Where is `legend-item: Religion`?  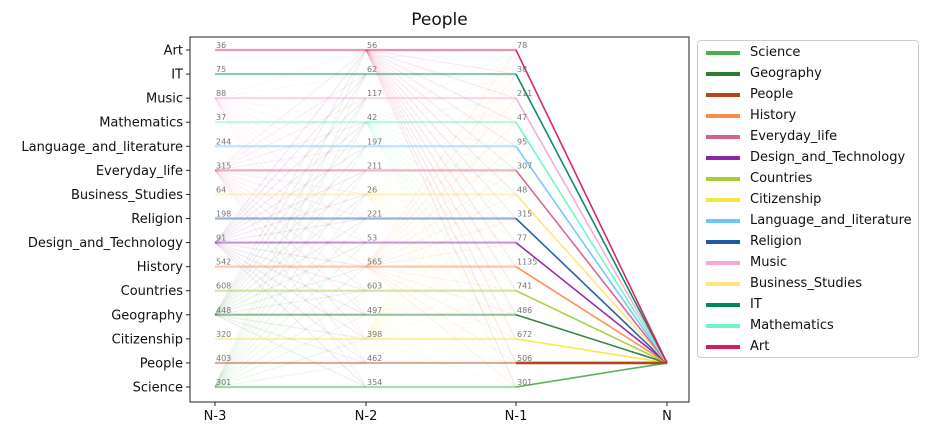
legend-item: Religion is located at coordinates (754, 241).